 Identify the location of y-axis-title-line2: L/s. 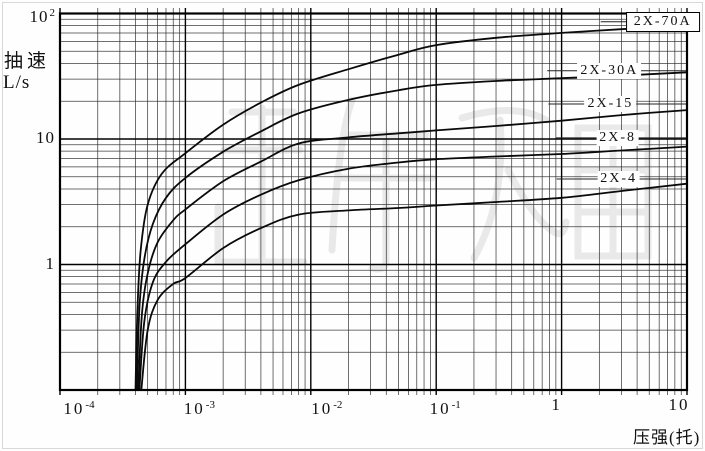
(17, 82).